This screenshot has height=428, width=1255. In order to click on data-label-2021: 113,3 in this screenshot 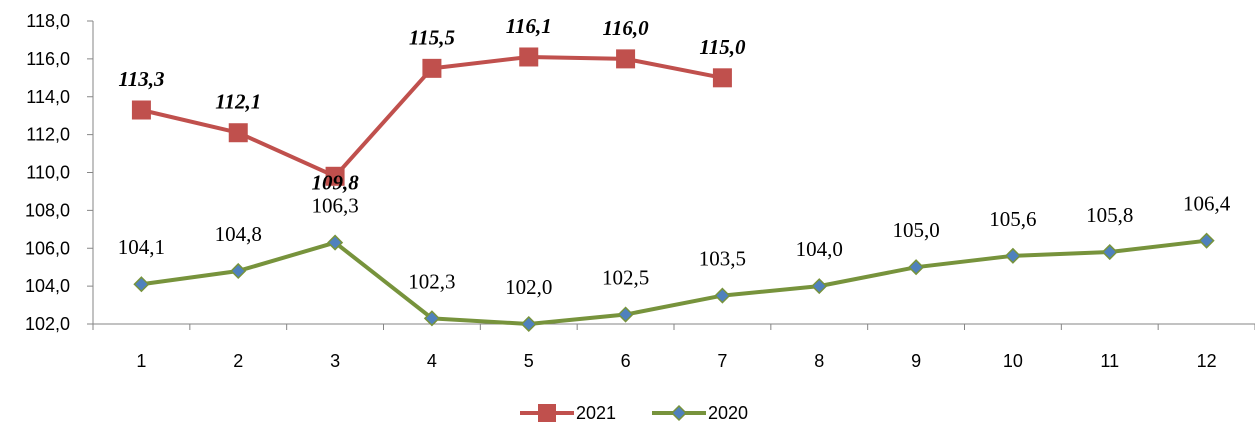, I will do `click(141, 79)`.